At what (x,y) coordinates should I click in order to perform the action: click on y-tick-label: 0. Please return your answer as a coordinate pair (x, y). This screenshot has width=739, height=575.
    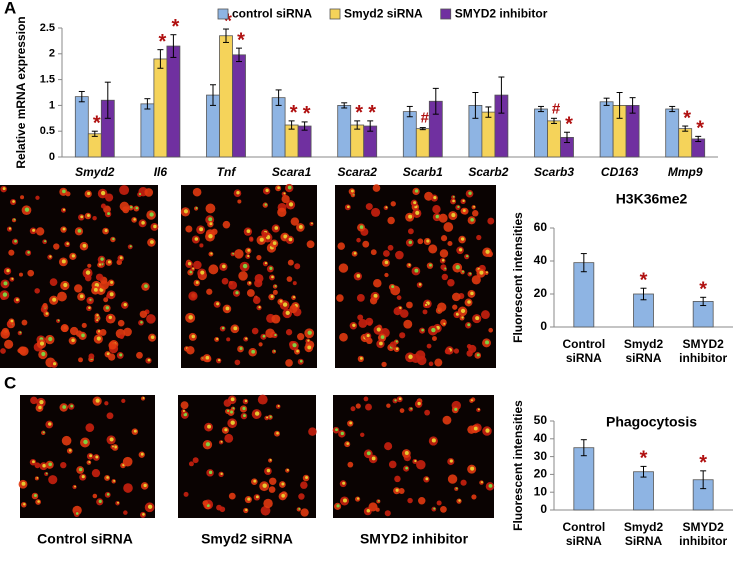
    Looking at the image, I should click on (543, 326).